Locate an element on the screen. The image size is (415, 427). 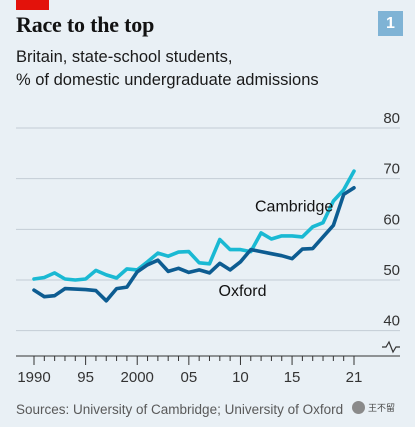
x-tick-label-1995: 95 is located at coordinates (85, 377).